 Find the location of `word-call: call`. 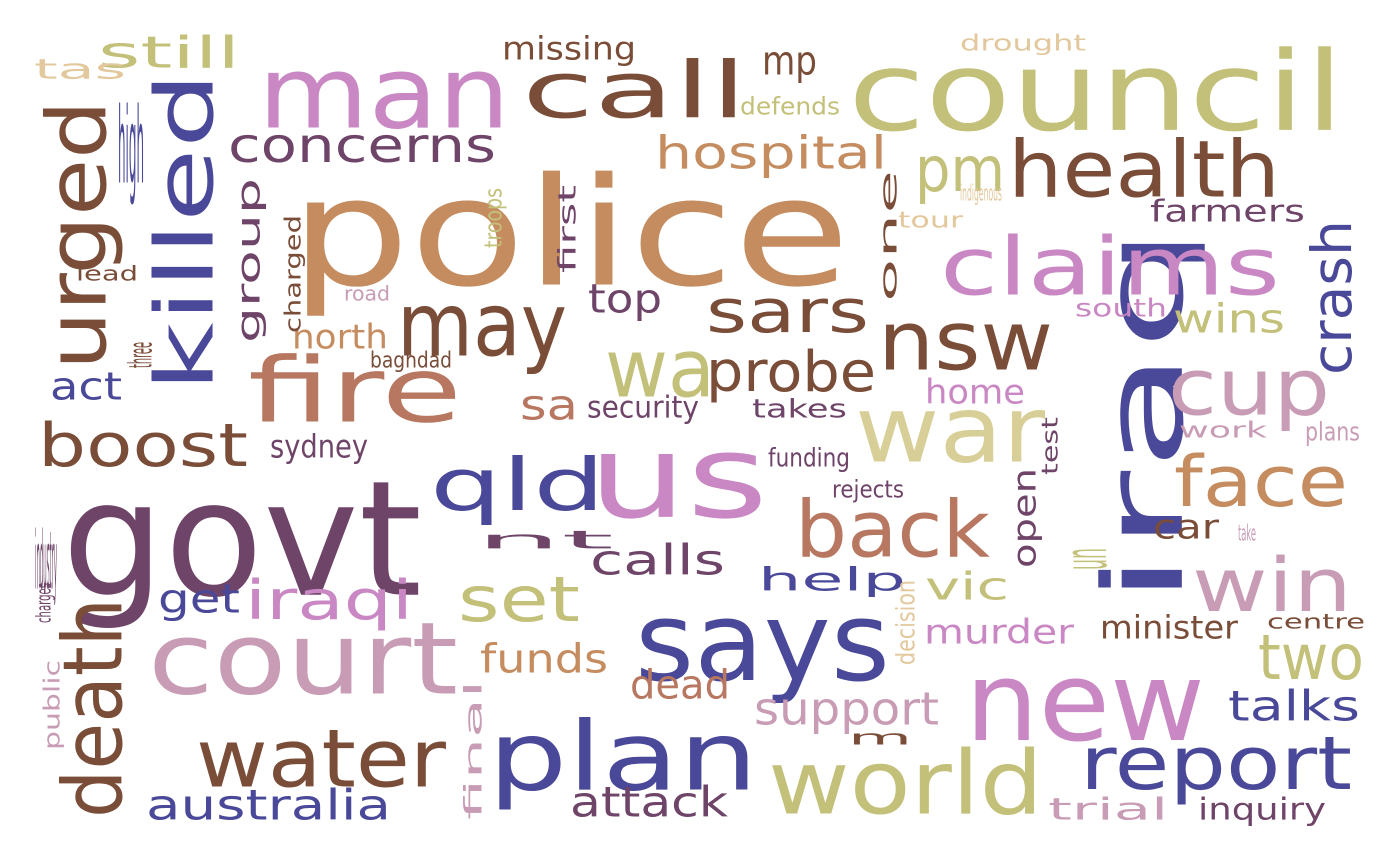

word-call: call is located at coordinates (634, 91).